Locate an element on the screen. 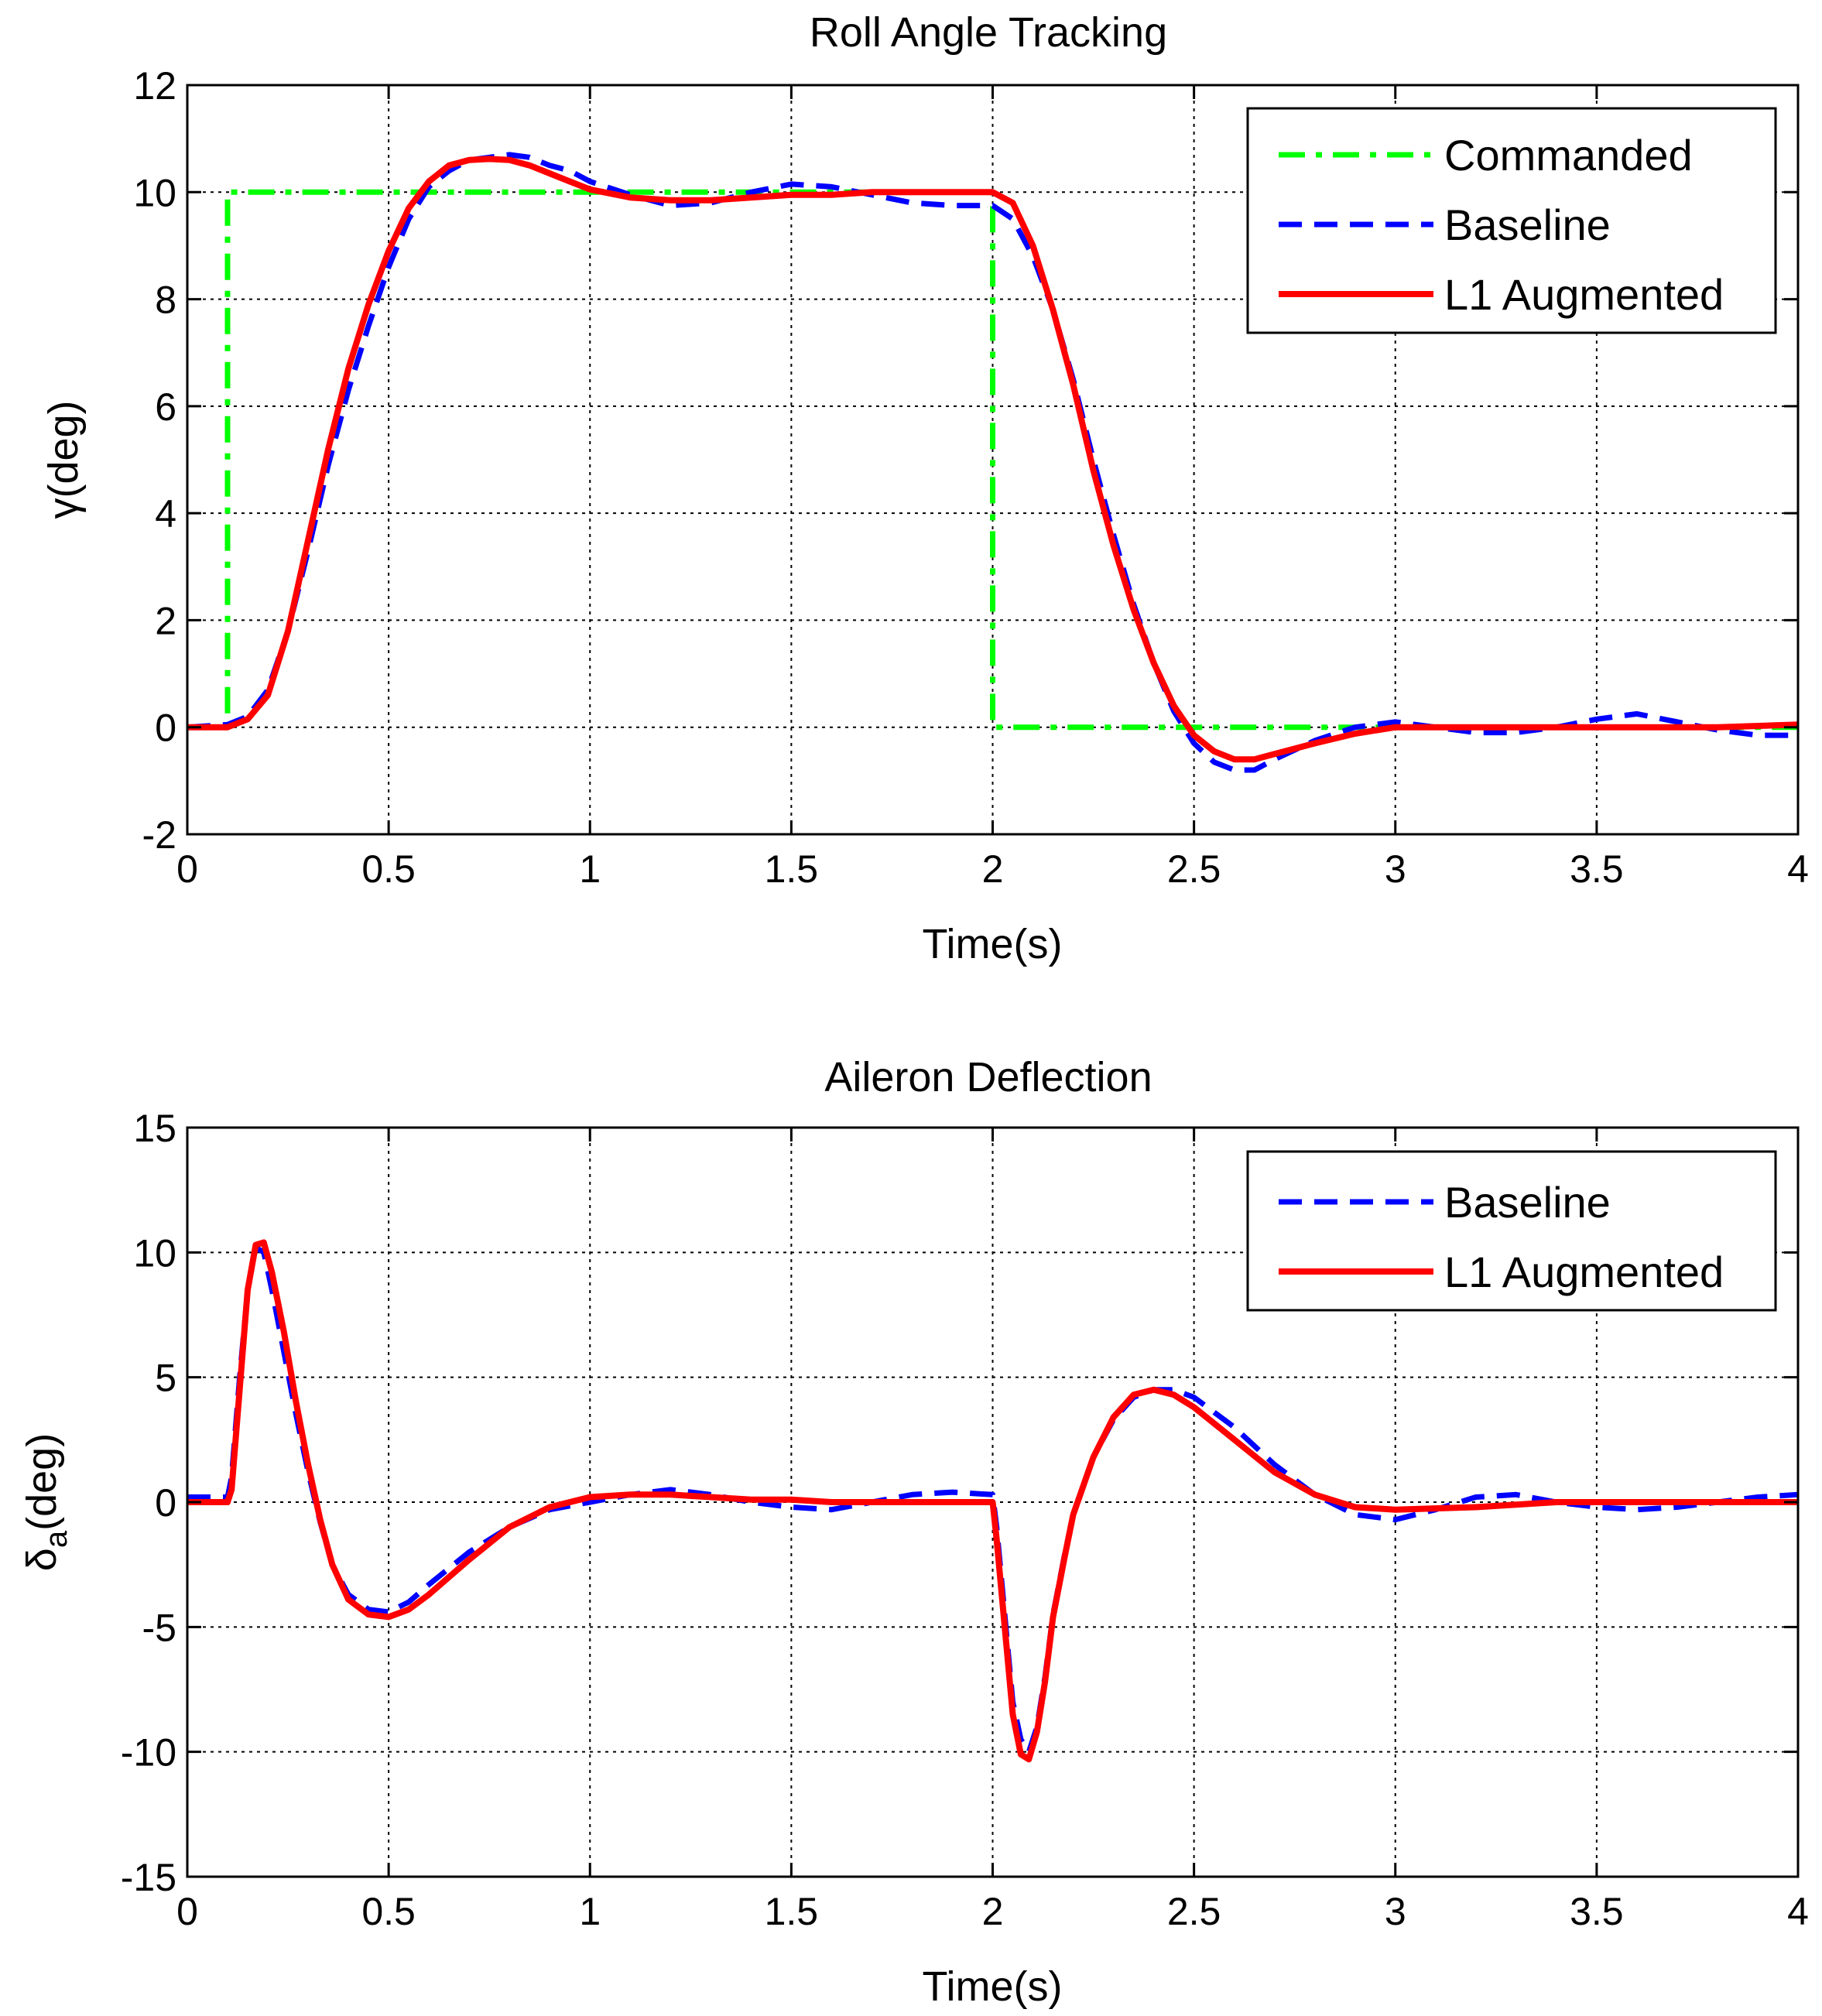 Image resolution: width=1822 pixels, height=2016 pixels. legend-box is located at coordinates (1511, 1231).